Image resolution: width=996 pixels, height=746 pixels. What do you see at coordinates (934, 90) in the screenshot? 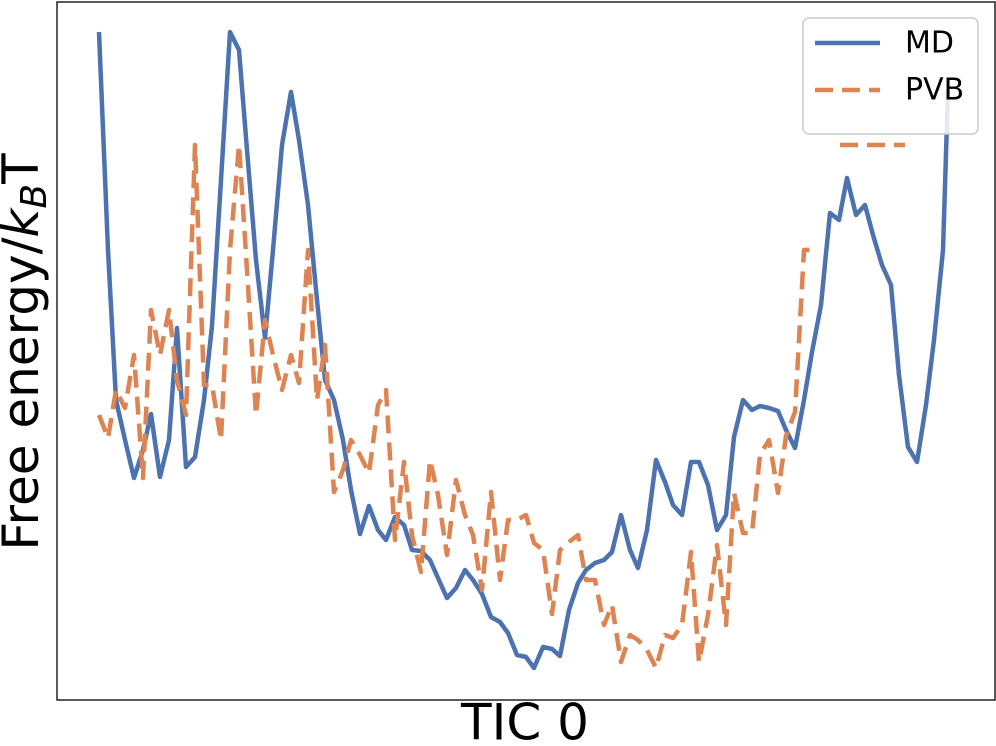
I see `legend-label: PVB` at bounding box center [934, 90].